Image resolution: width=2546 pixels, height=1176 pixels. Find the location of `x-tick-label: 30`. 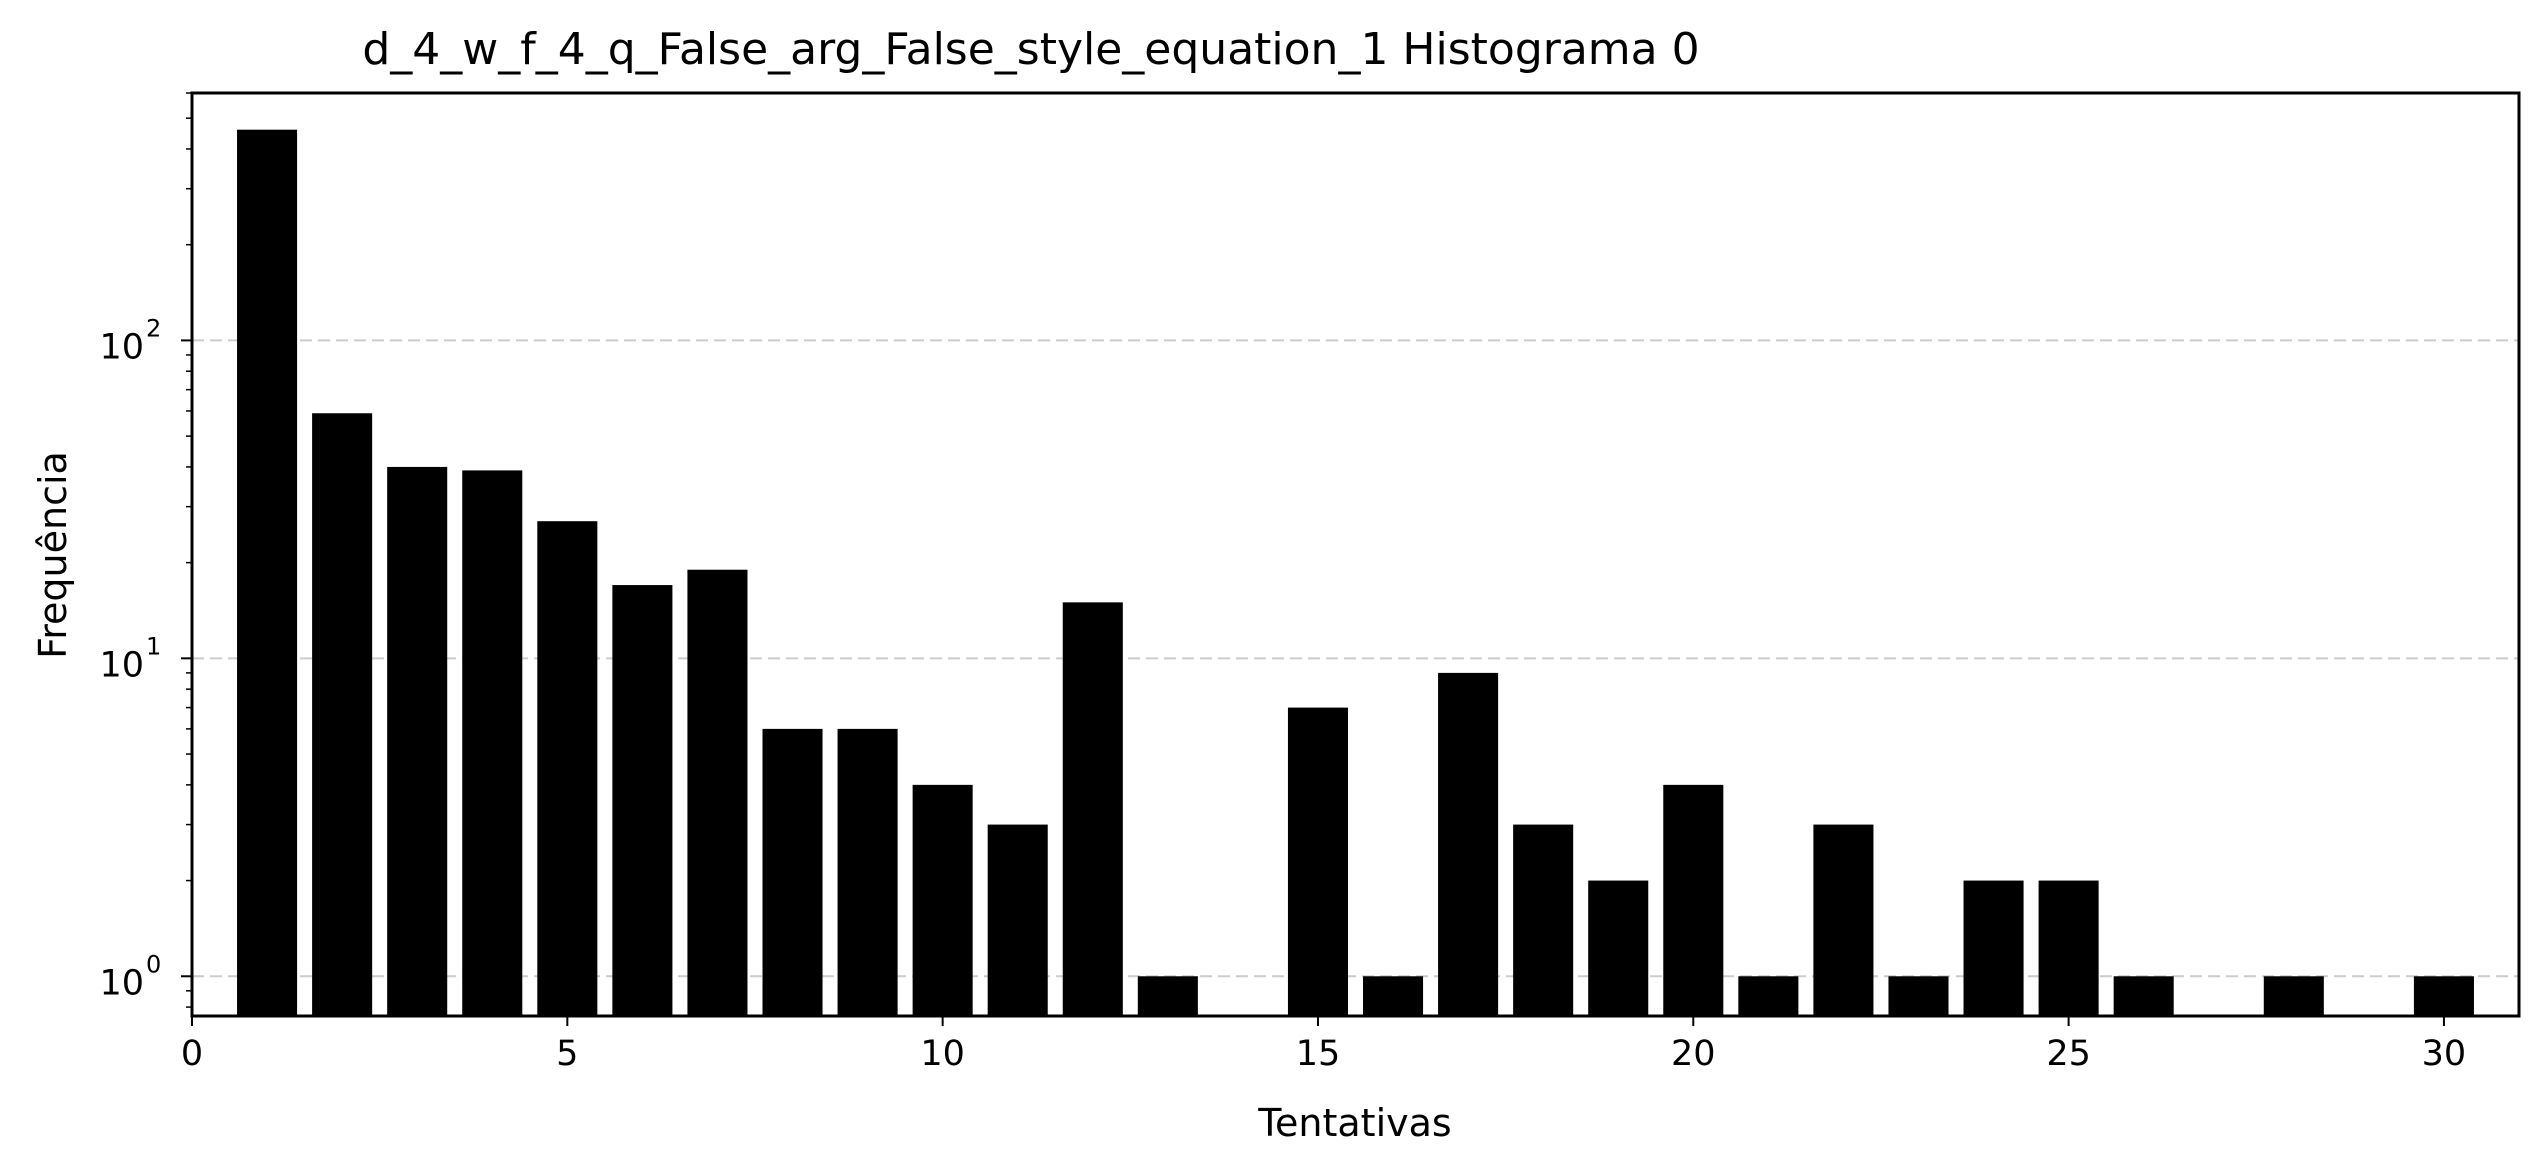

x-tick-label: 30 is located at coordinates (2444, 1054).